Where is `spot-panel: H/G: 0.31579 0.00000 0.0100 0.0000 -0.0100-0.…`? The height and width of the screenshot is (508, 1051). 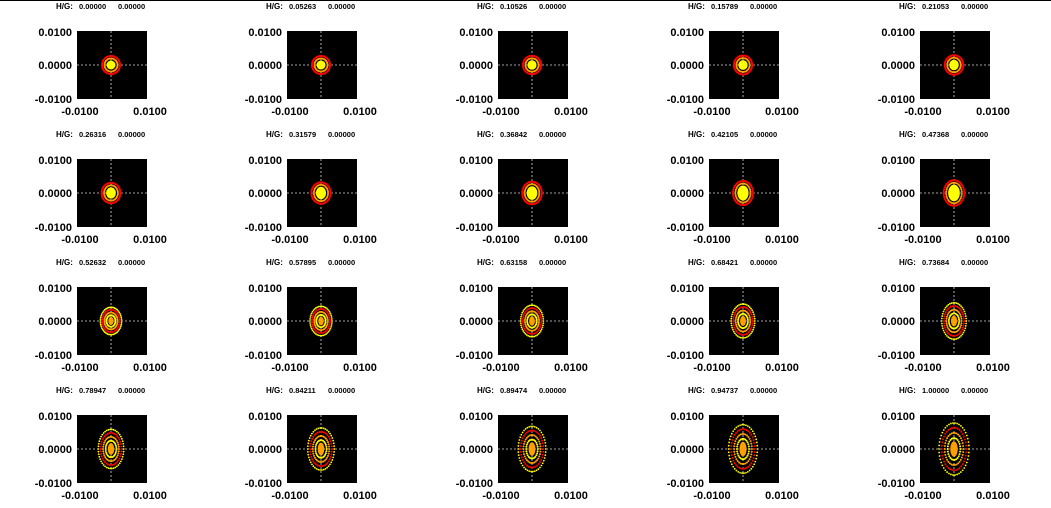 spot-panel: H/G: 0.31579 0.00000 0.0100 0.0000 -0.0100-0.… is located at coordinates (311, 188).